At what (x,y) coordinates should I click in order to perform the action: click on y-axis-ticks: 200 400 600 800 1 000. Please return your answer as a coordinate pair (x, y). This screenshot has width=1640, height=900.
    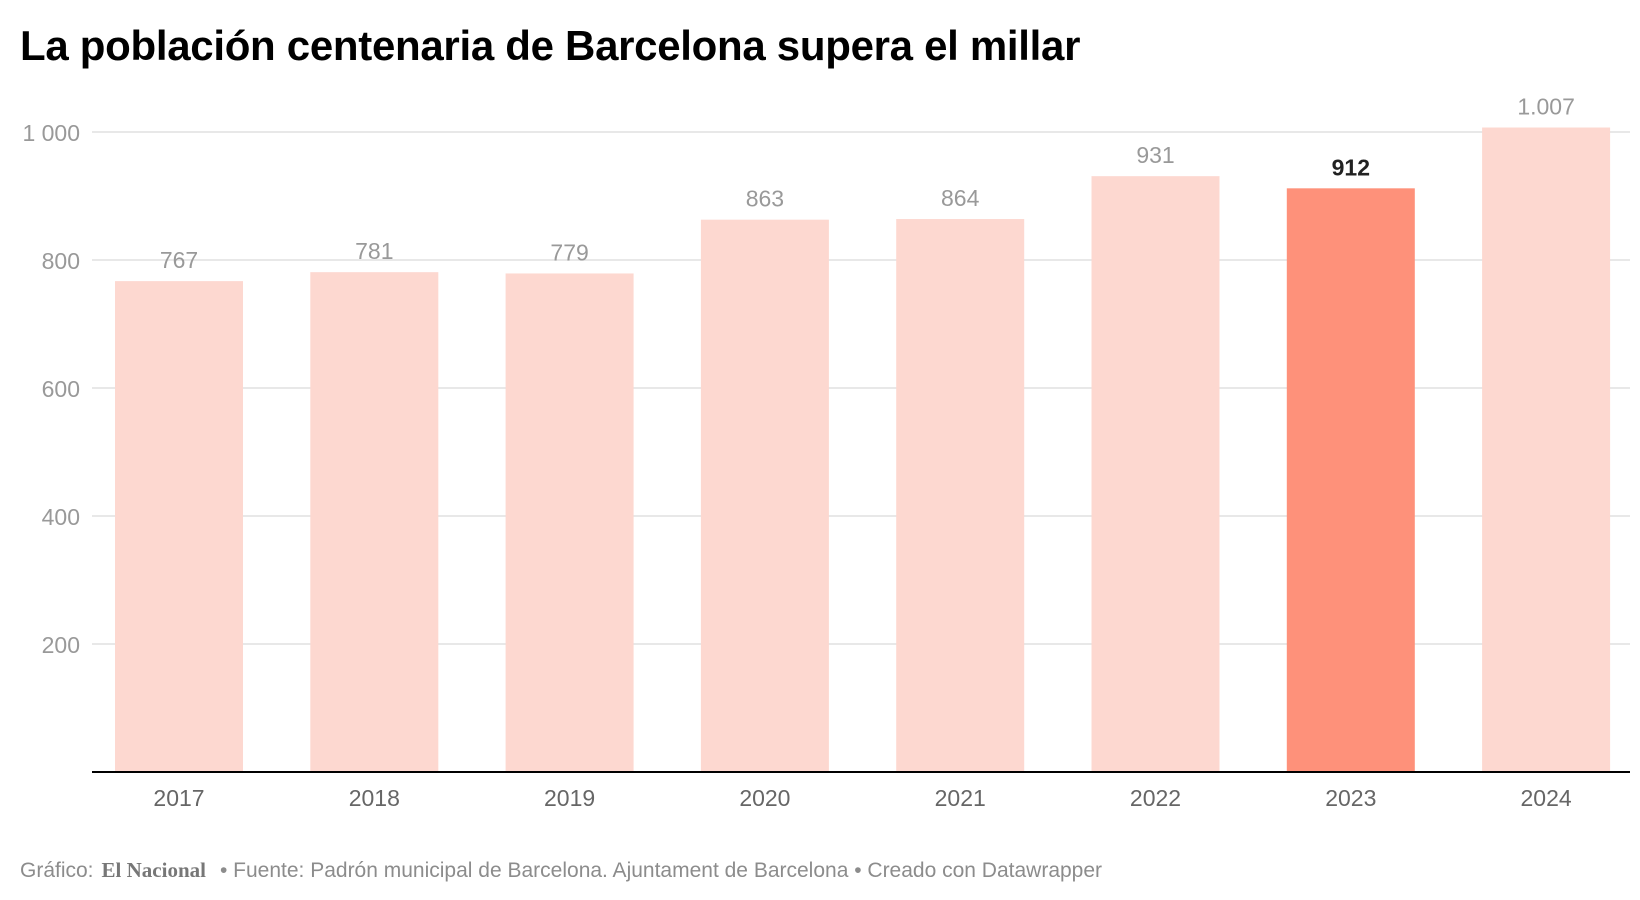
    Looking at the image, I should click on (51, 389).